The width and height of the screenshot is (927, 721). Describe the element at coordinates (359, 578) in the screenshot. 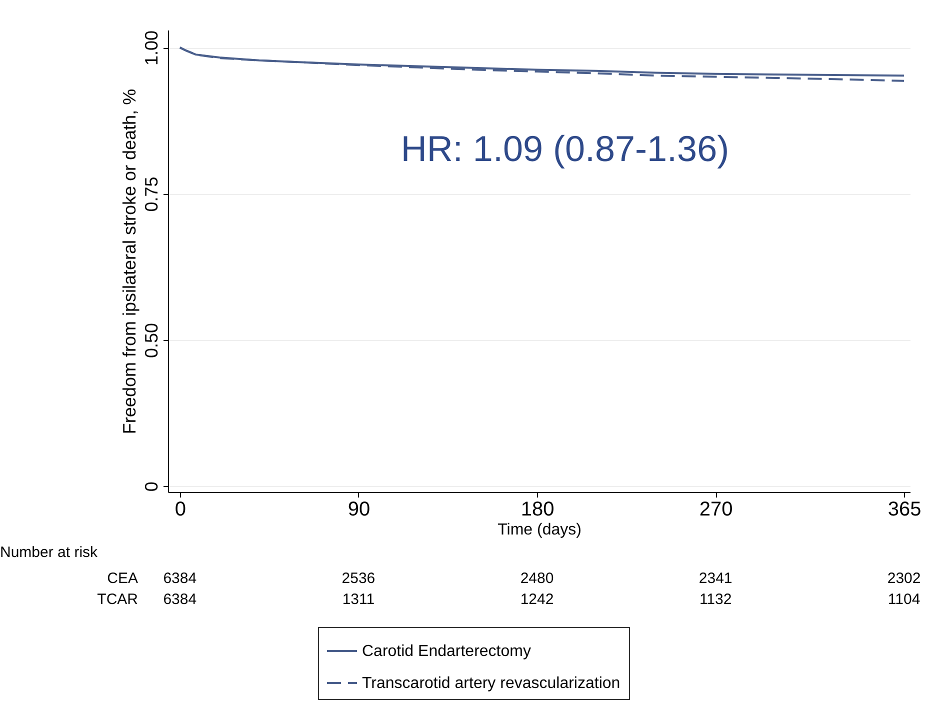

I see `text: 2536` at that location.